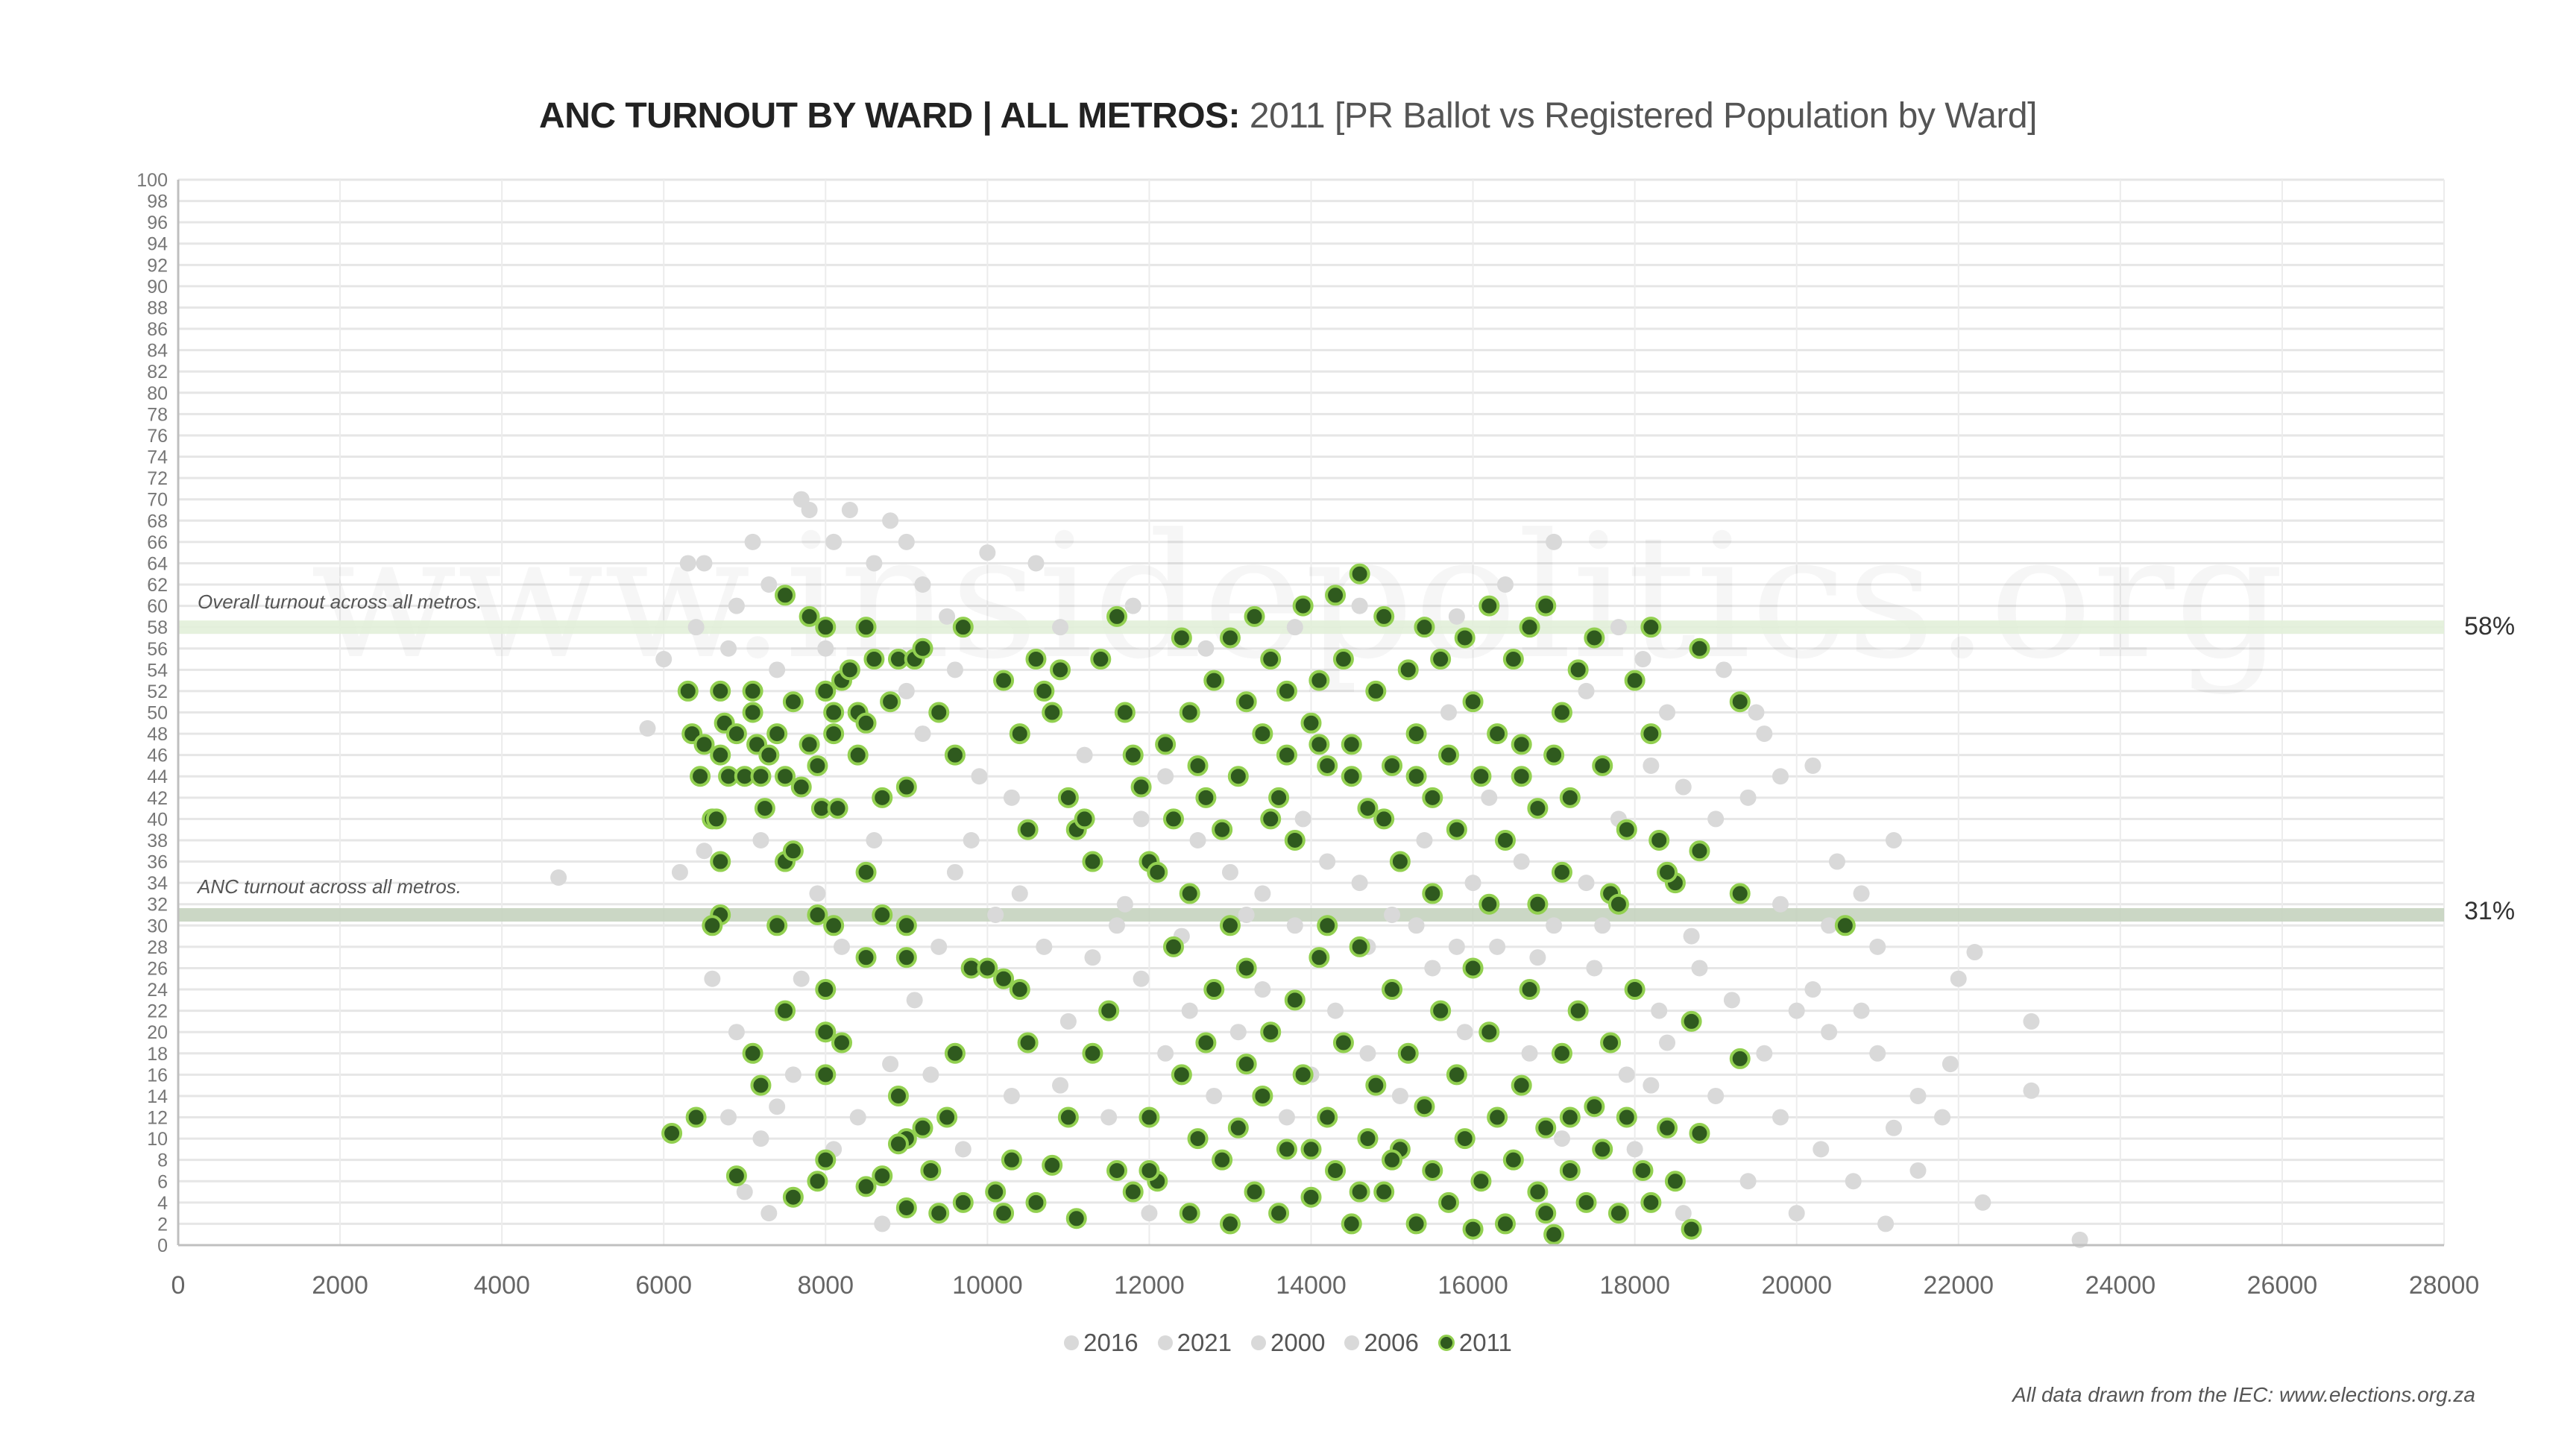 Image resolution: width=2576 pixels, height=1439 pixels. What do you see at coordinates (157, 244) in the screenshot?
I see `y-tick-label: 94` at bounding box center [157, 244].